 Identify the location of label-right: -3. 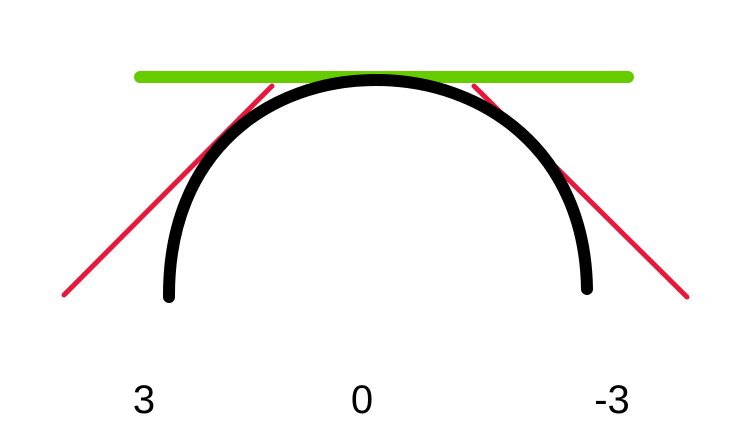
(612, 400).